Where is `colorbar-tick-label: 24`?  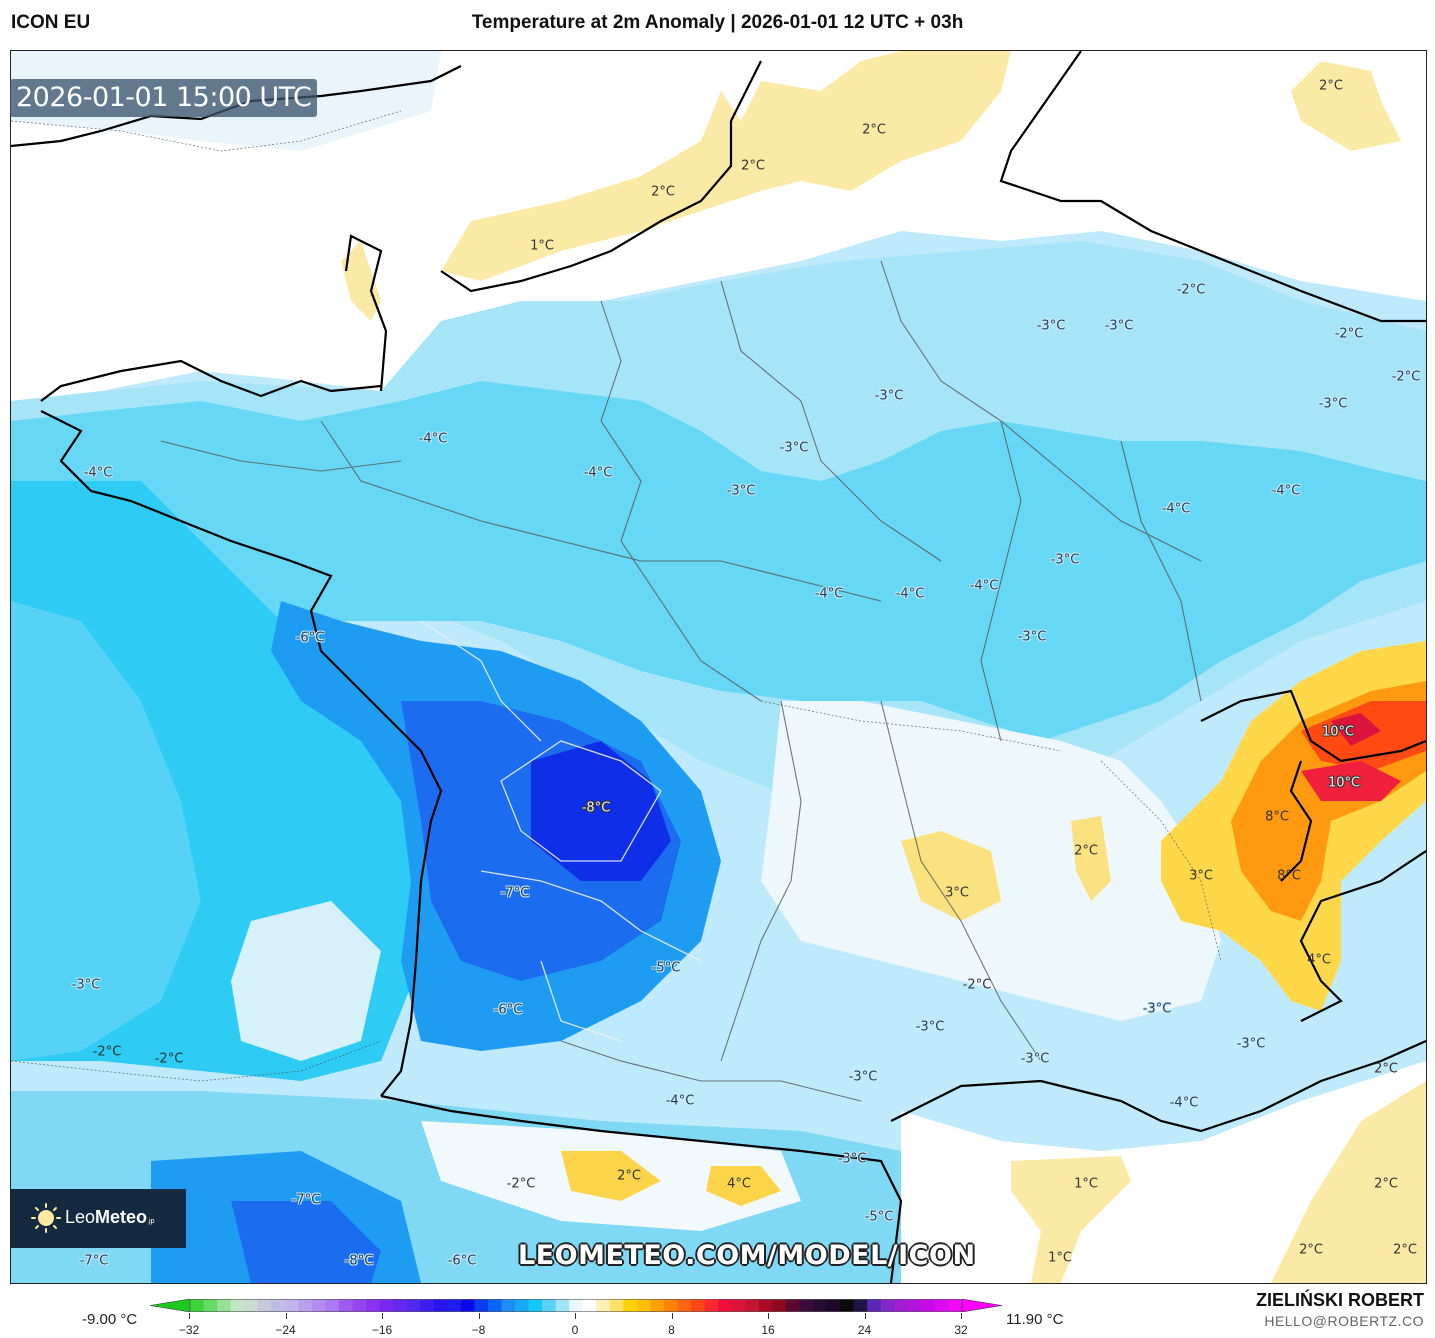
colorbar-tick-label: 24 is located at coordinates (864, 1330).